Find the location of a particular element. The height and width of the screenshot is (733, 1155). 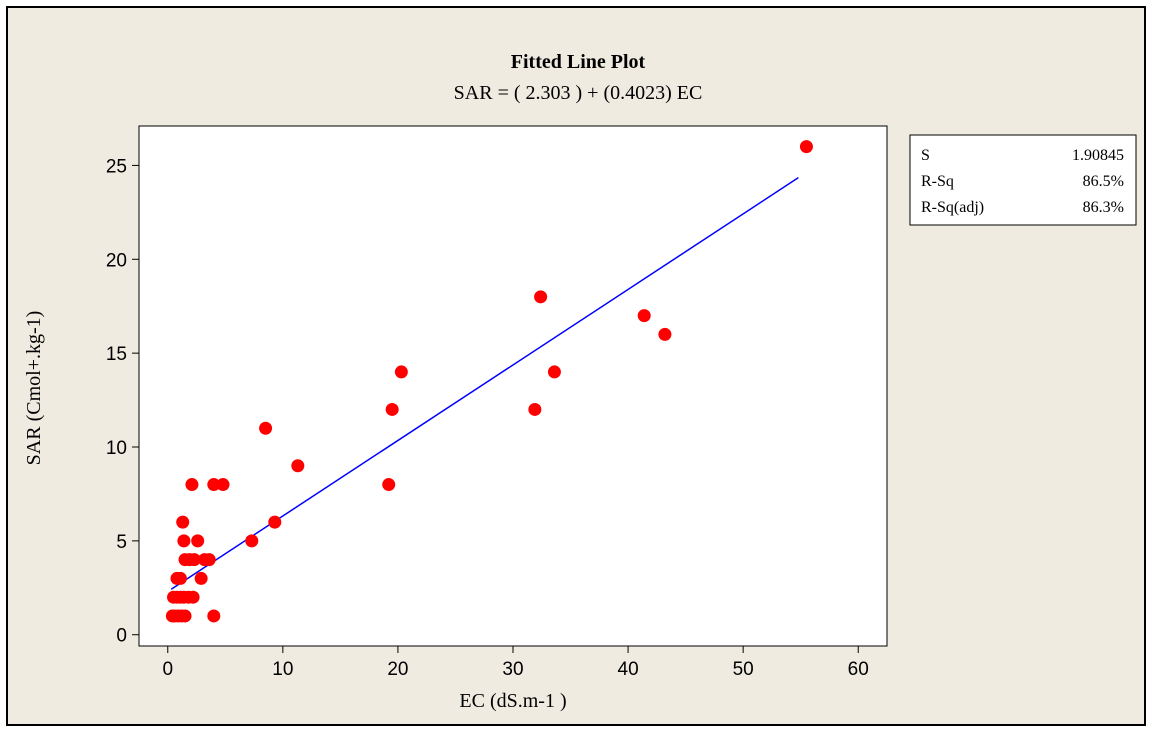

x-tick-label: 60 is located at coordinates (858, 669).